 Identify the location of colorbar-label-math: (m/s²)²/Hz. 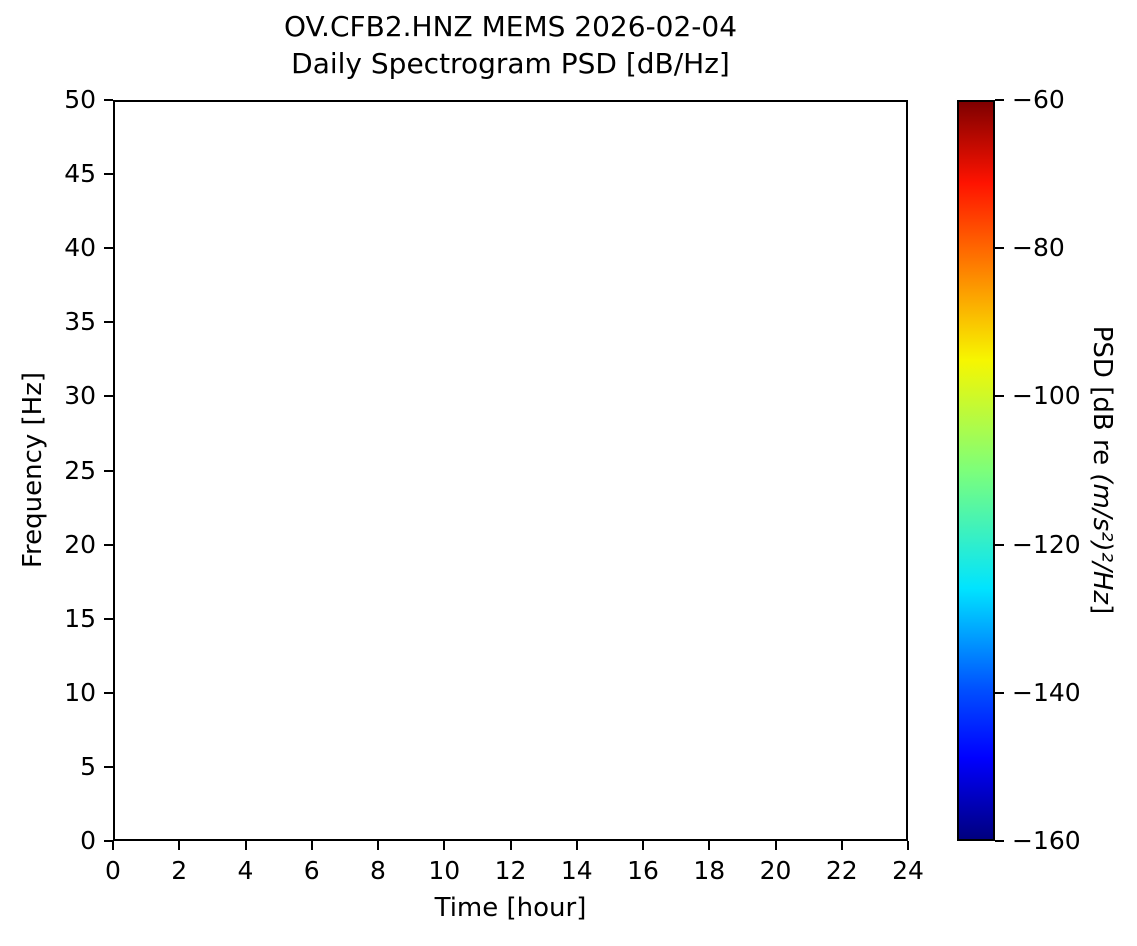
(1102, 539).